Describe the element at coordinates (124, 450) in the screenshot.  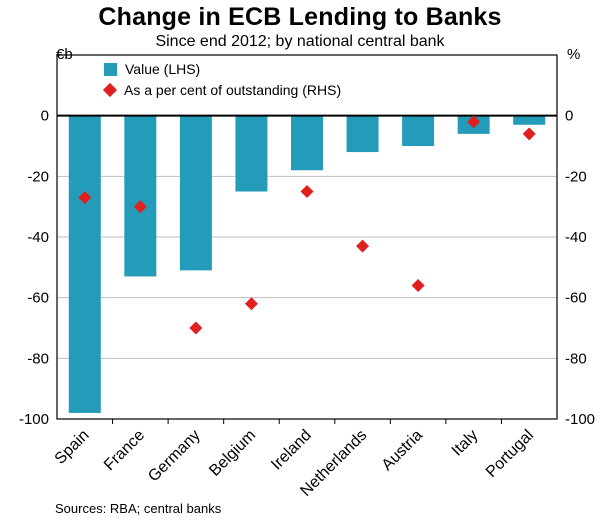
I see `svg-text: France` at that location.